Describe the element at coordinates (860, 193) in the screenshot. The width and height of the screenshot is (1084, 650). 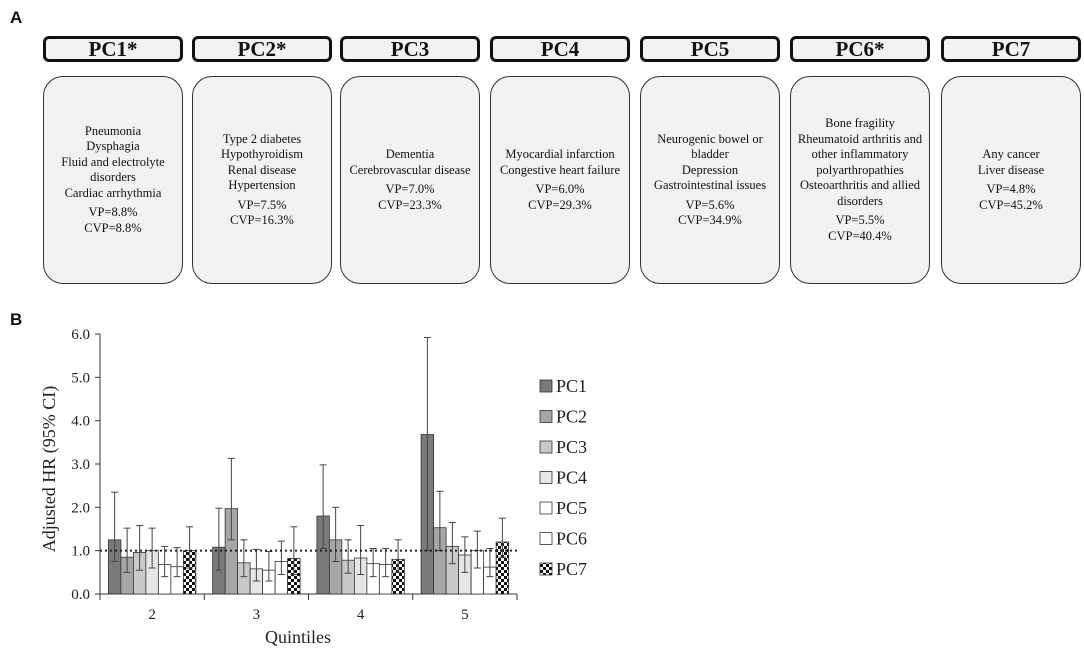
I see `condition: Osteoarthritis and allied disorders` at that location.